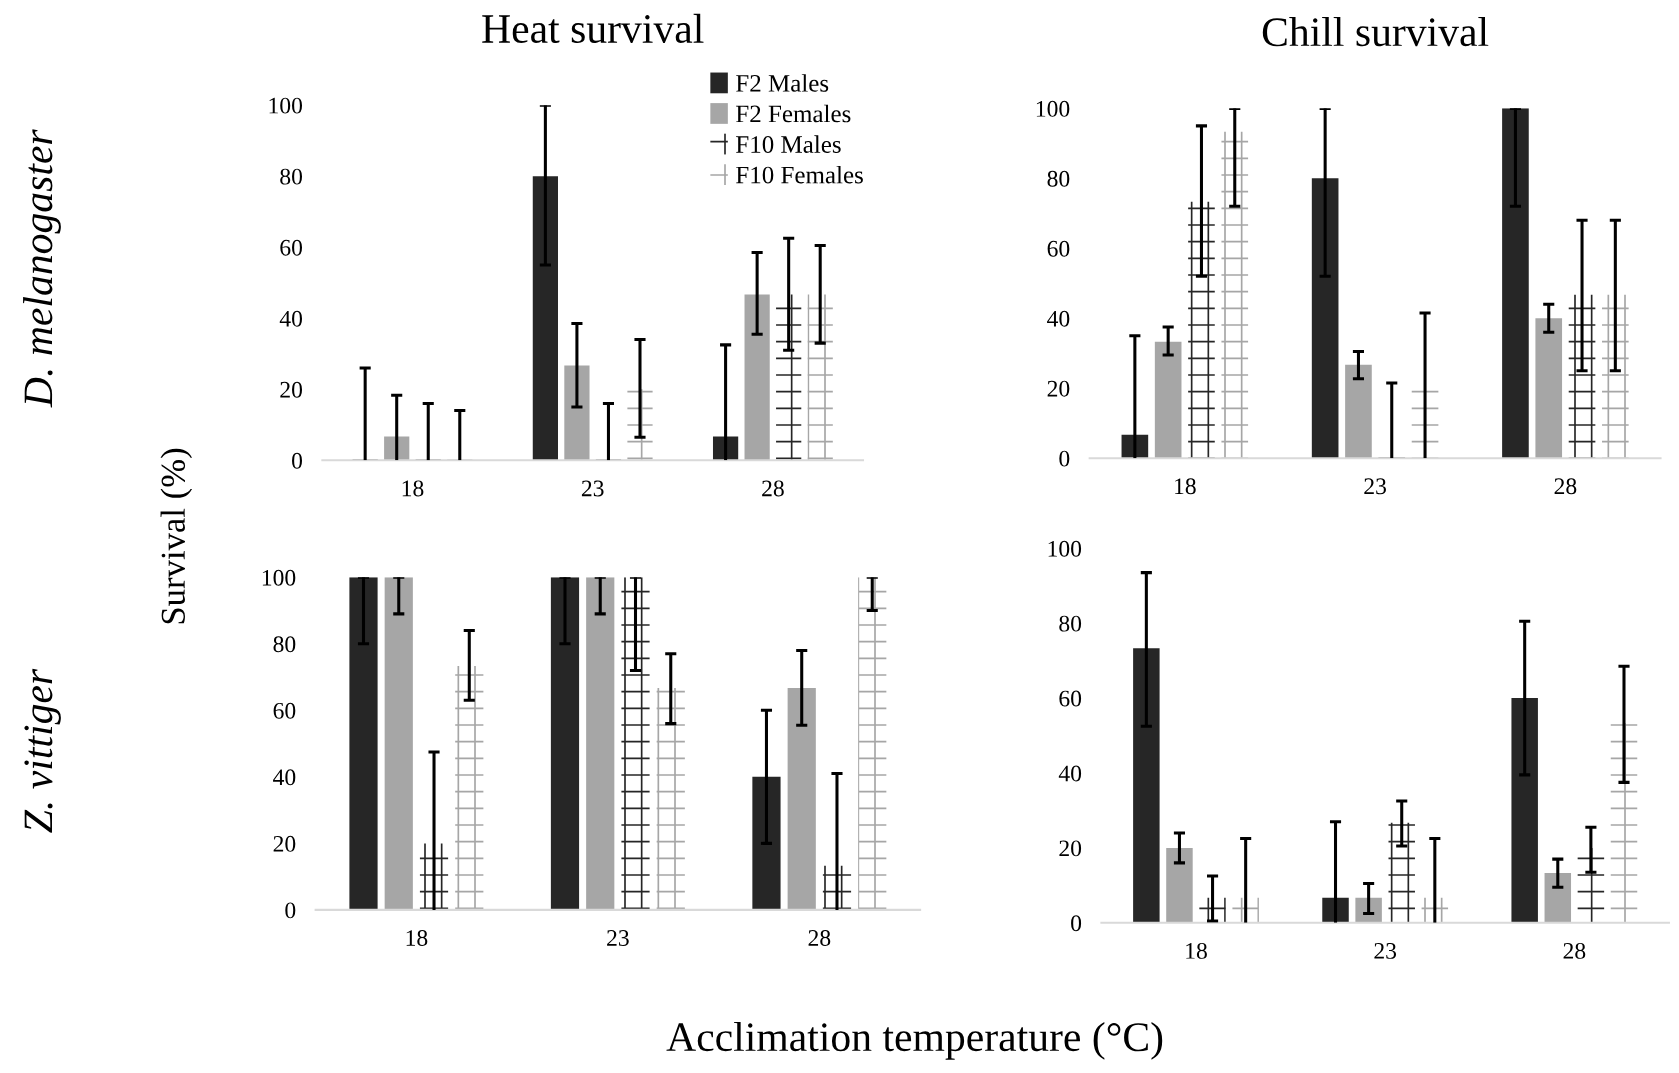 Image resolution: width=1679 pixels, height=1073 pixels. What do you see at coordinates (42, 750) in the screenshot?
I see `text: Z. vittiger` at bounding box center [42, 750].